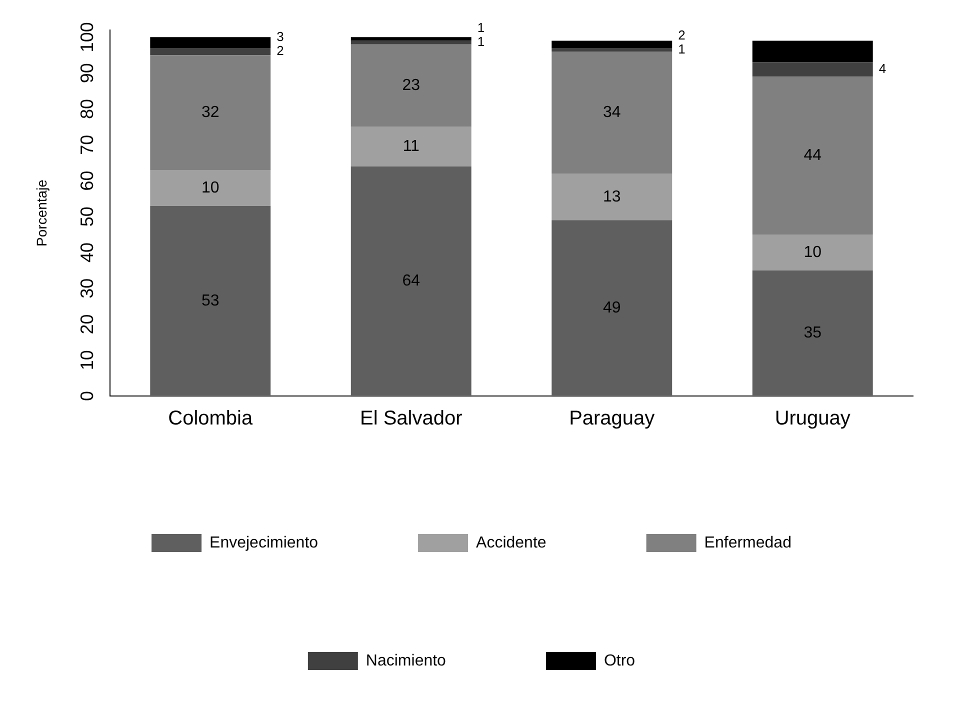  What do you see at coordinates (812, 419) in the screenshot?
I see `x-tick-label: Uruguay` at bounding box center [812, 419].